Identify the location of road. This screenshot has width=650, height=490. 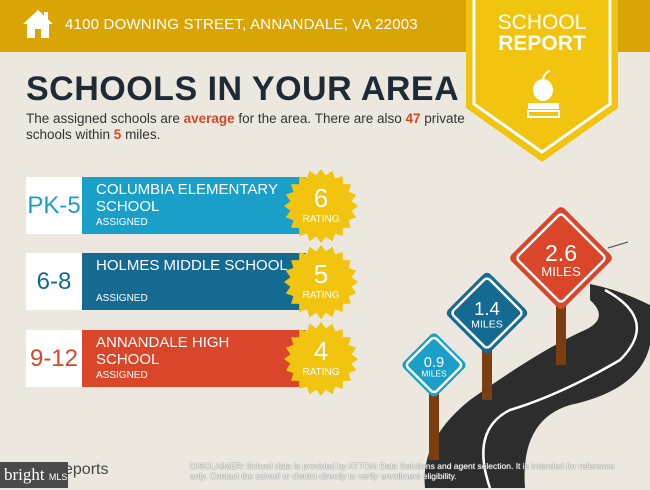
(537, 386).